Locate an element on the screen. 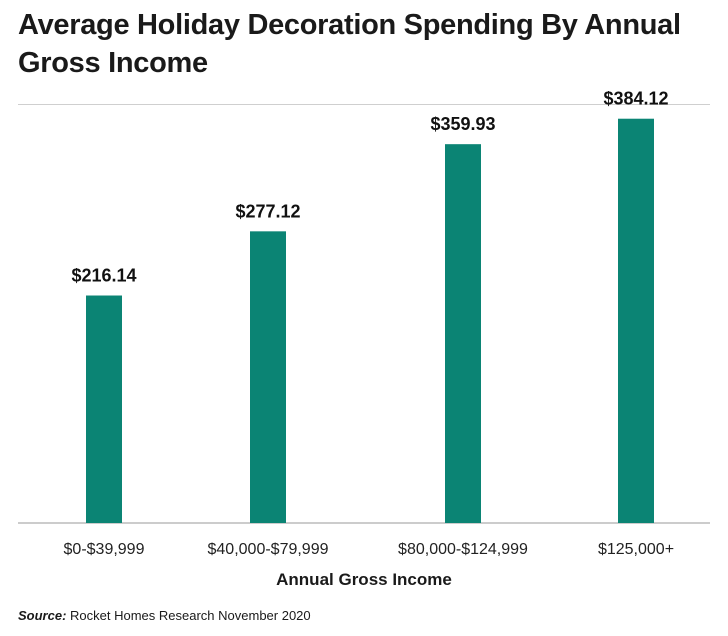 This screenshot has height=636, width=728. title-divider is located at coordinates (364, 104).